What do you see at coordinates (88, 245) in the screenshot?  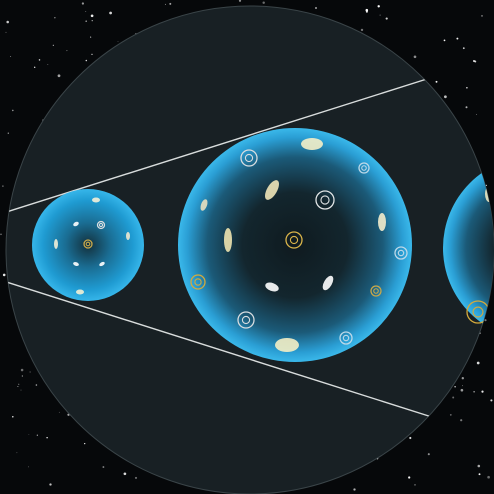 I see `small-universe-sphere` at bounding box center [88, 245].